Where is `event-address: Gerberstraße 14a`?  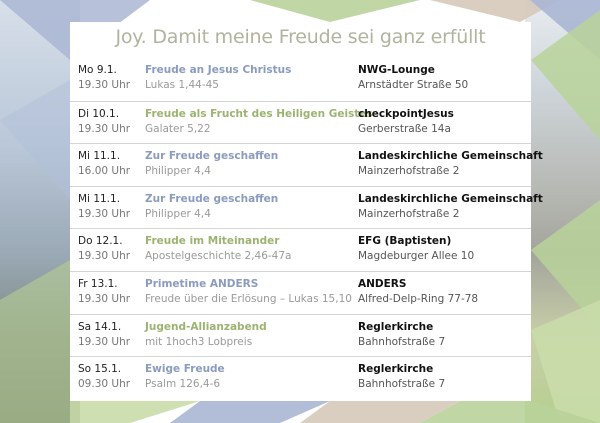
event-address: Gerberstraße 14a is located at coordinates (404, 128).